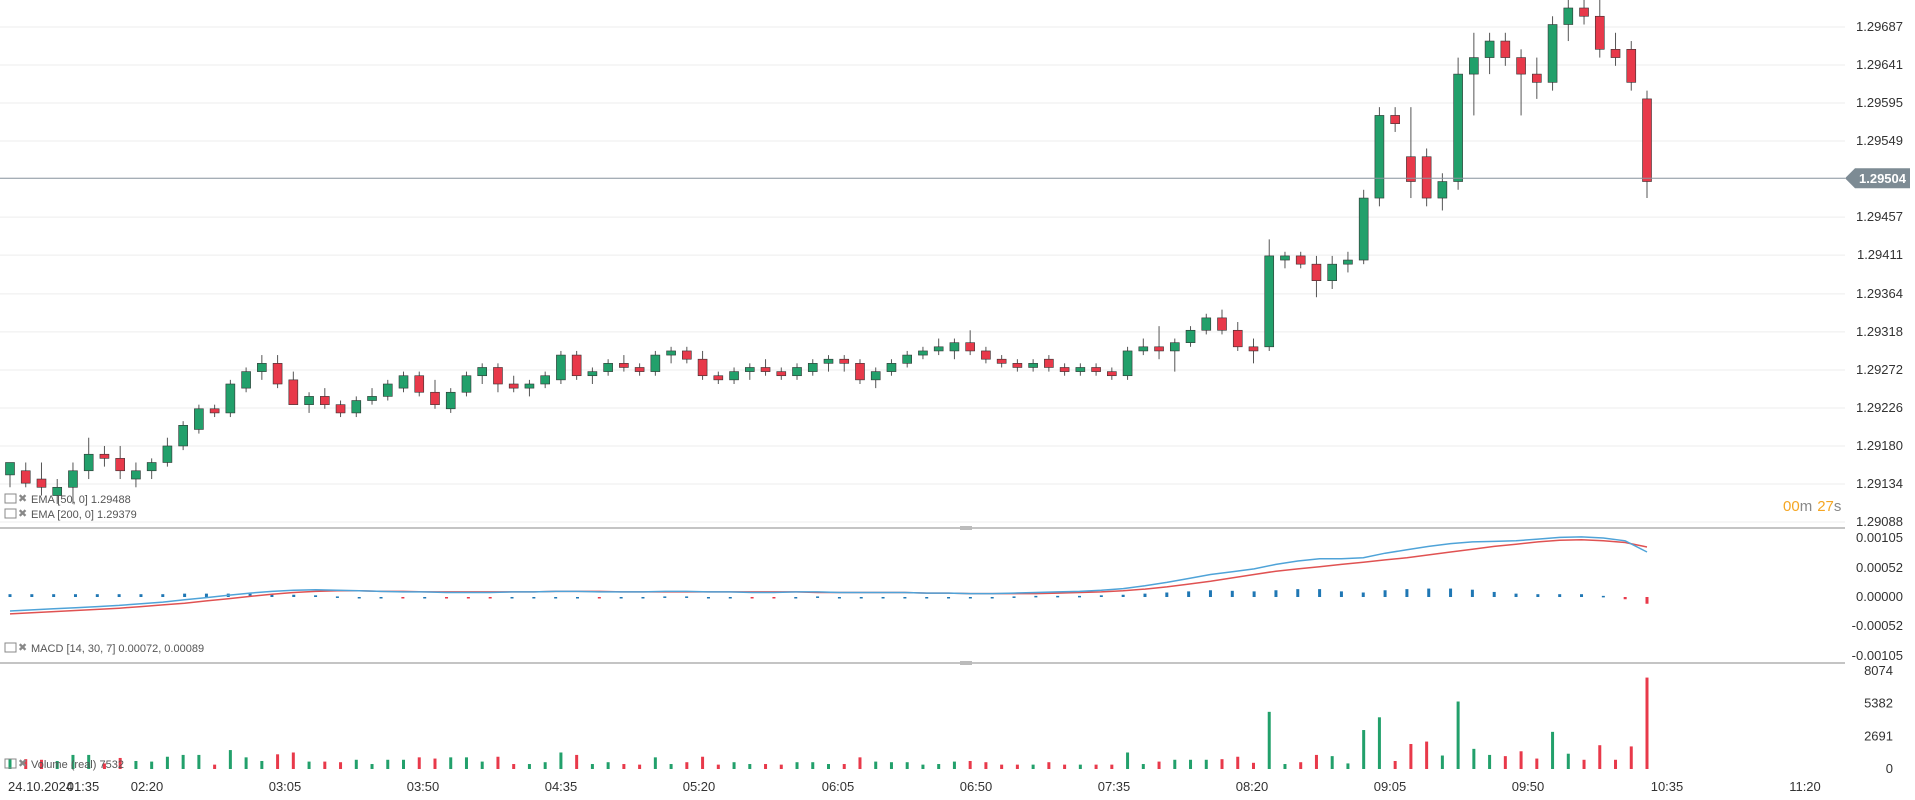 The image size is (1915, 800). What do you see at coordinates (1114, 786) in the screenshot?
I see `time-axis-label: 07:35` at bounding box center [1114, 786].